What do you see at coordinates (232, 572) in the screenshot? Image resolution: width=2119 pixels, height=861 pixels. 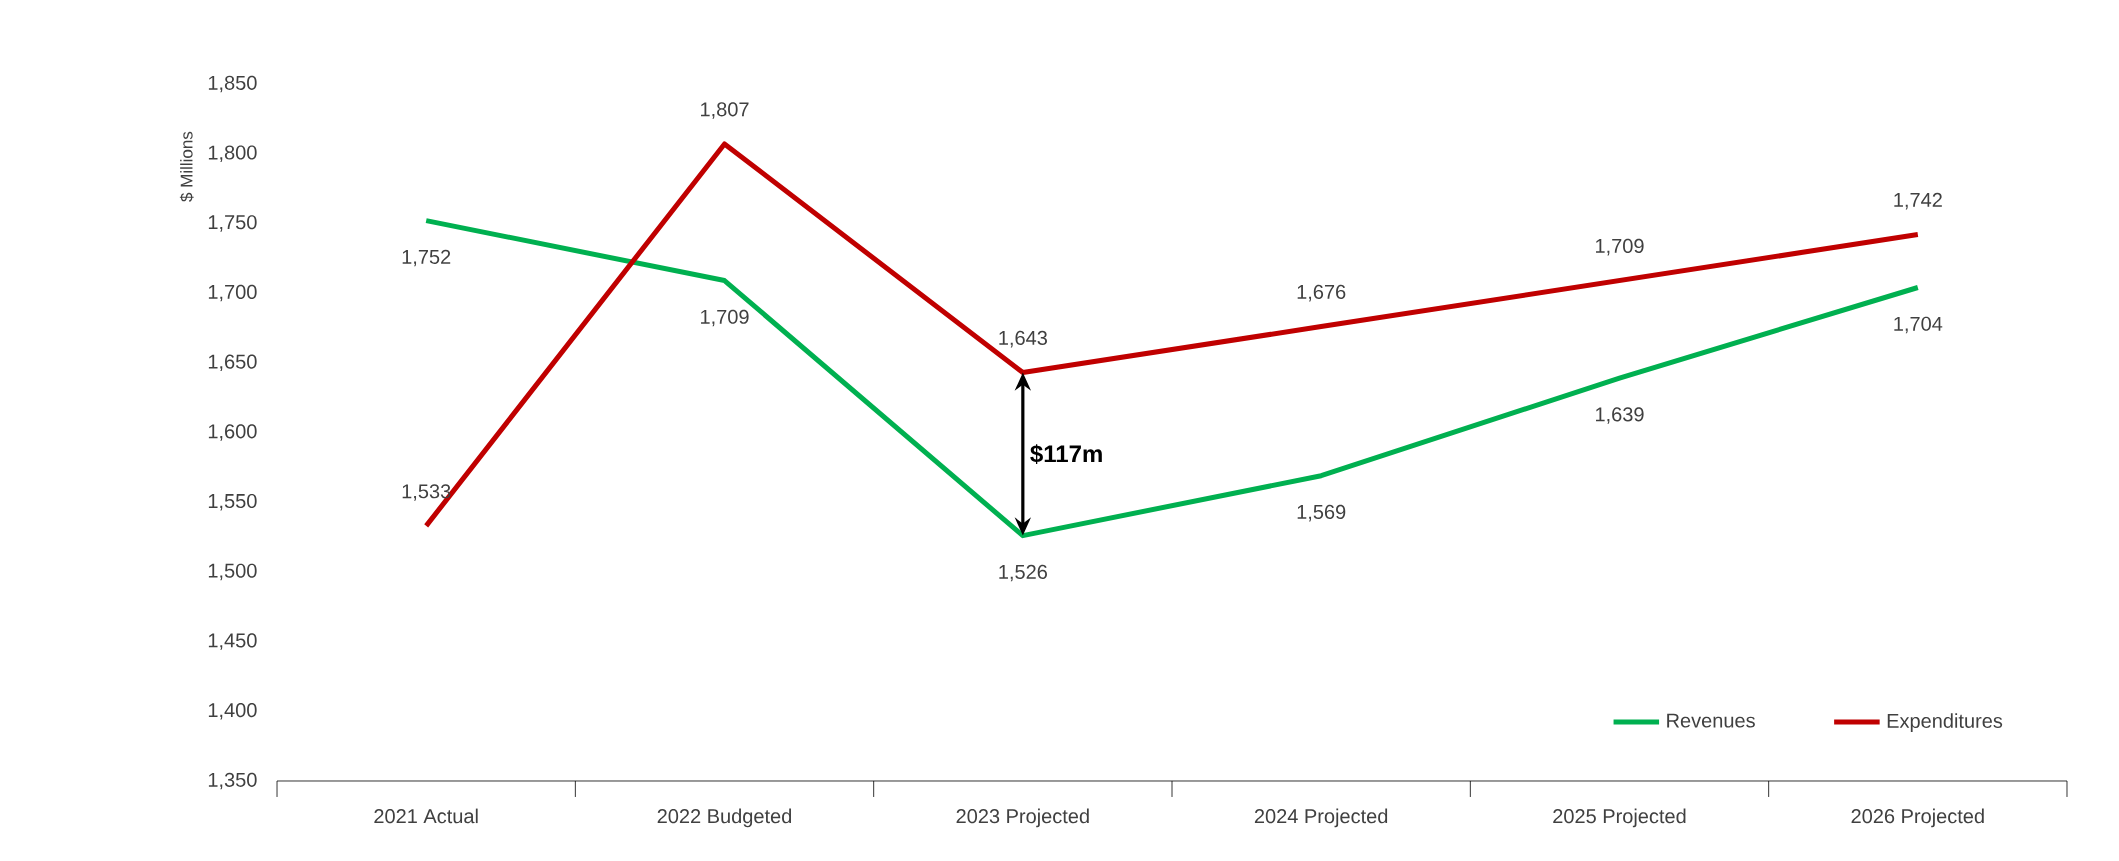 I see `y-tick-label: 1,500` at bounding box center [232, 572].